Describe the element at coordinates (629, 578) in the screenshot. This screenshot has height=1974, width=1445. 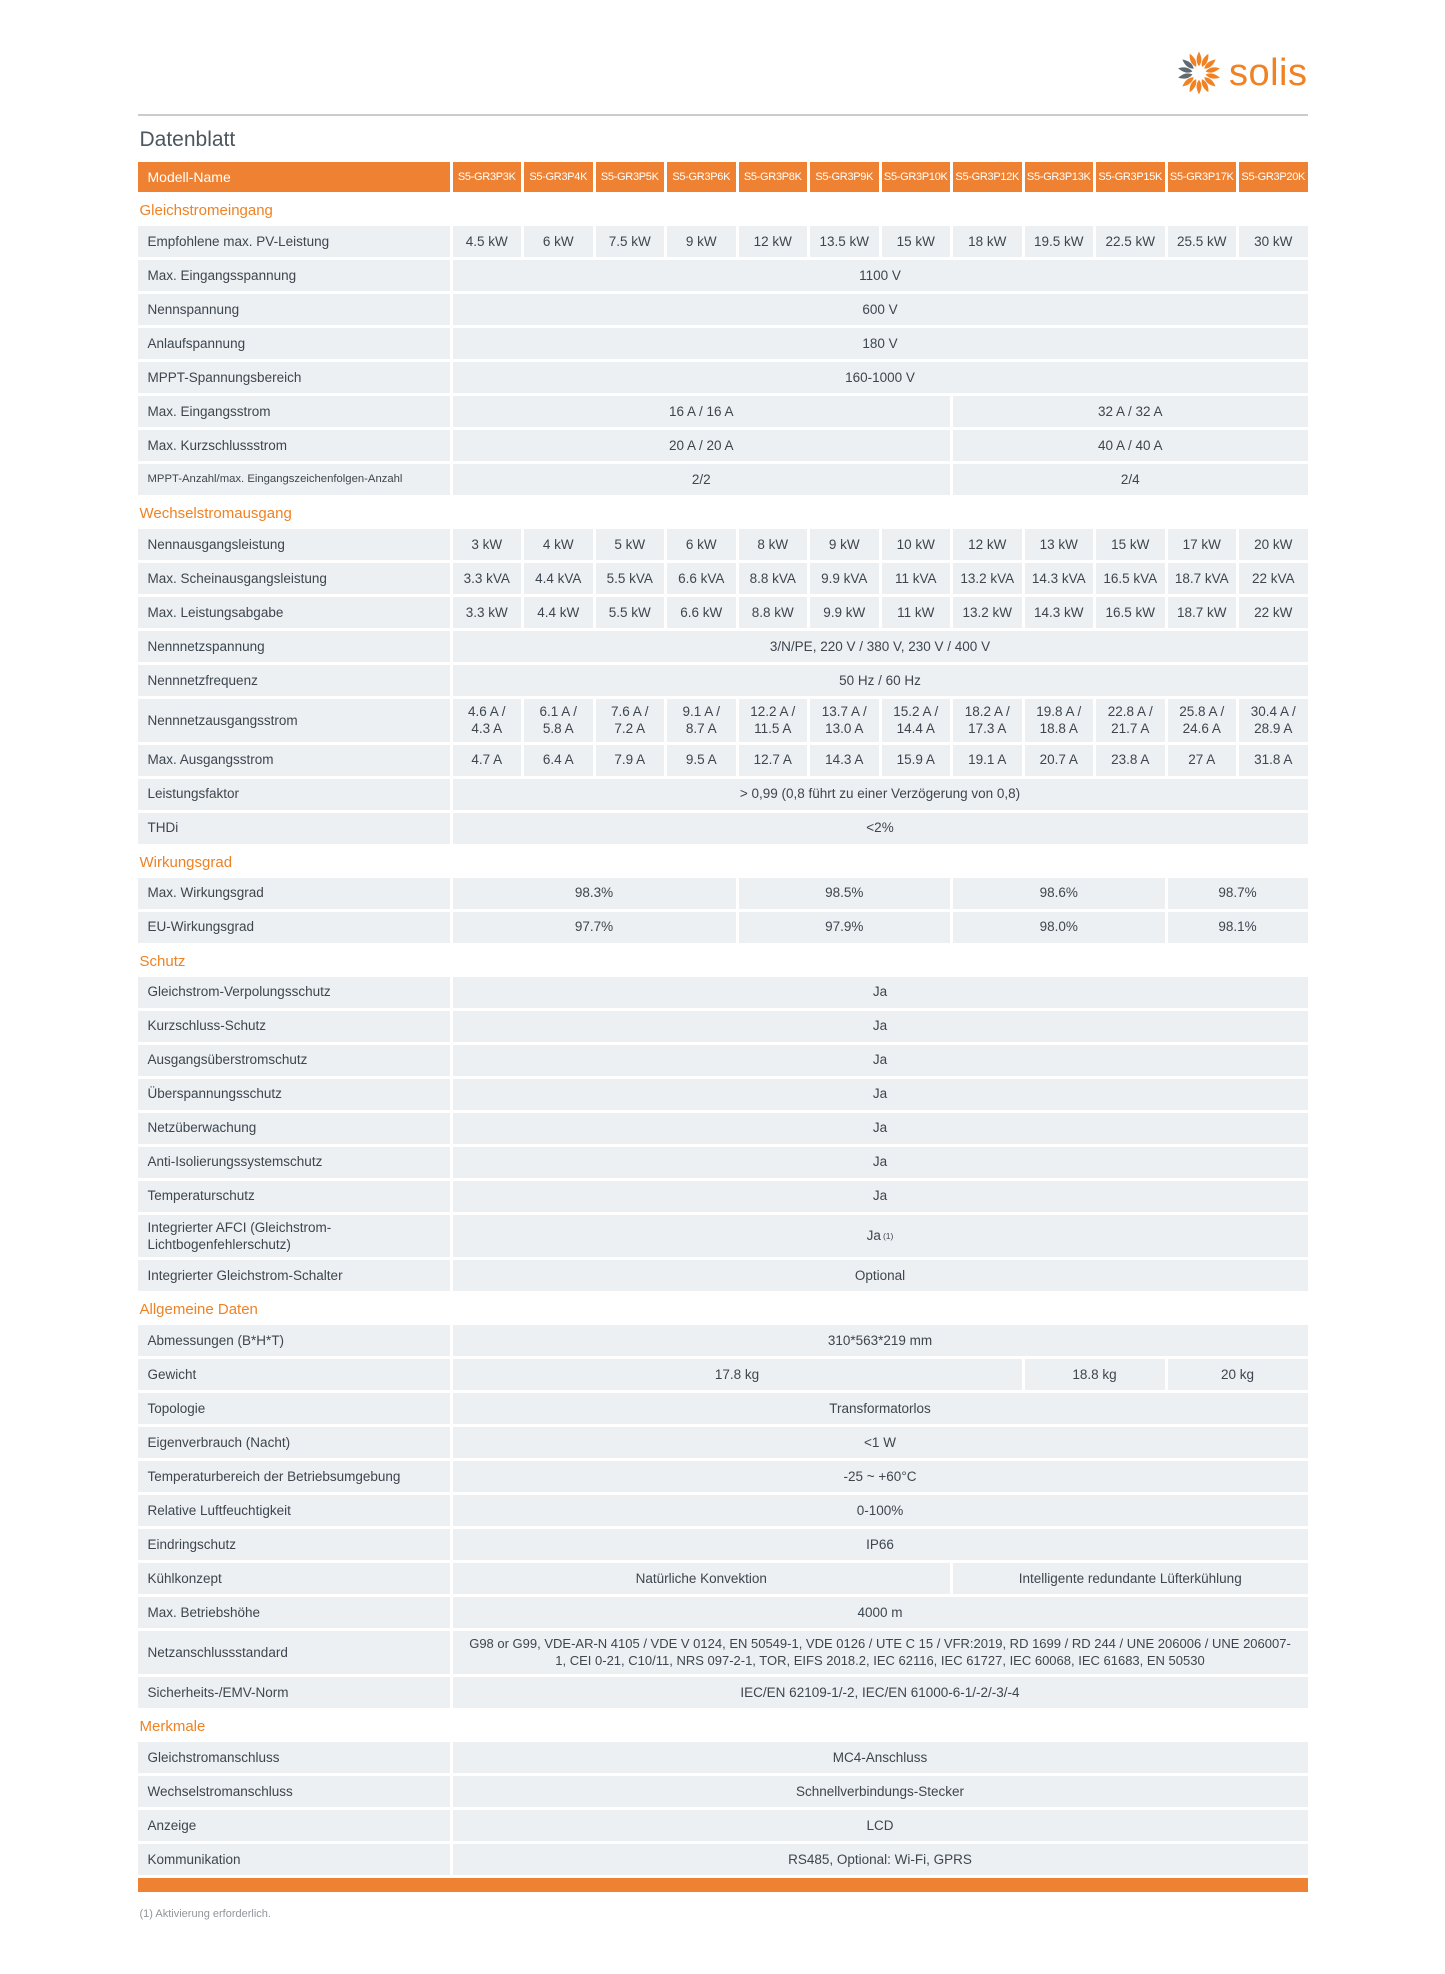
I see `spec-value-cell: 5.5 kVA` at that location.